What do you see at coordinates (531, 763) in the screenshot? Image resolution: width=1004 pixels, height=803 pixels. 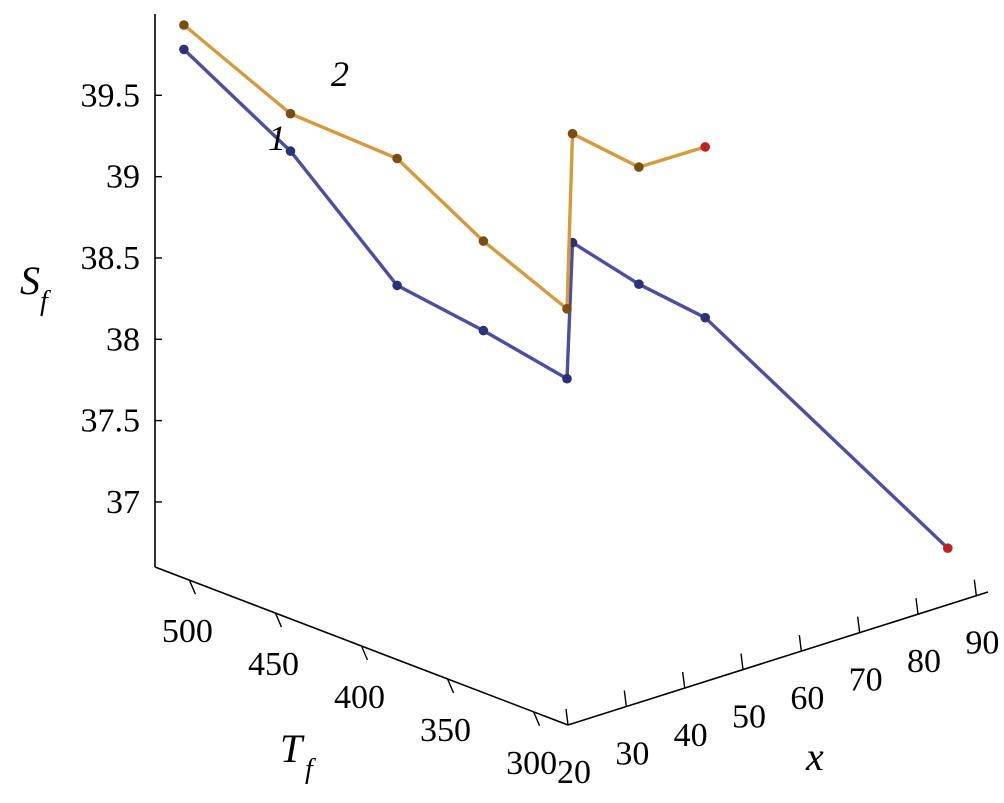 I see `t-tick-label: 300` at bounding box center [531, 763].